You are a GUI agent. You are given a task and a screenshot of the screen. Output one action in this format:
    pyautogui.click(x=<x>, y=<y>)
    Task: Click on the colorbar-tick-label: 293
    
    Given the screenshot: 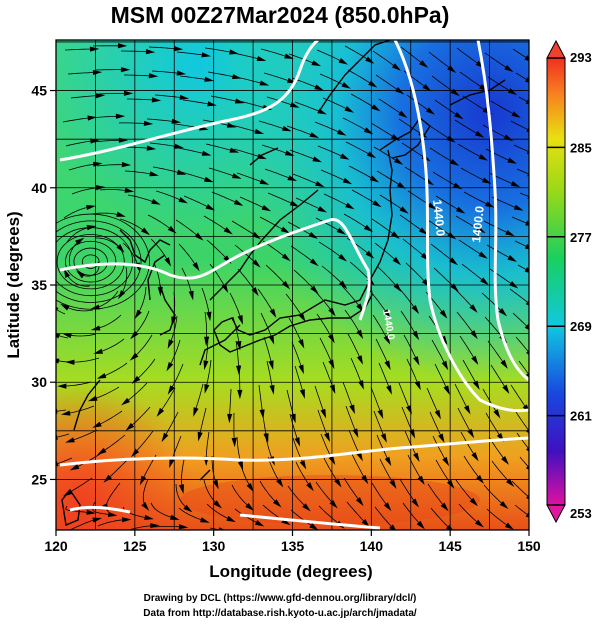 What is the action you would take?
    pyautogui.click(x=581, y=57)
    